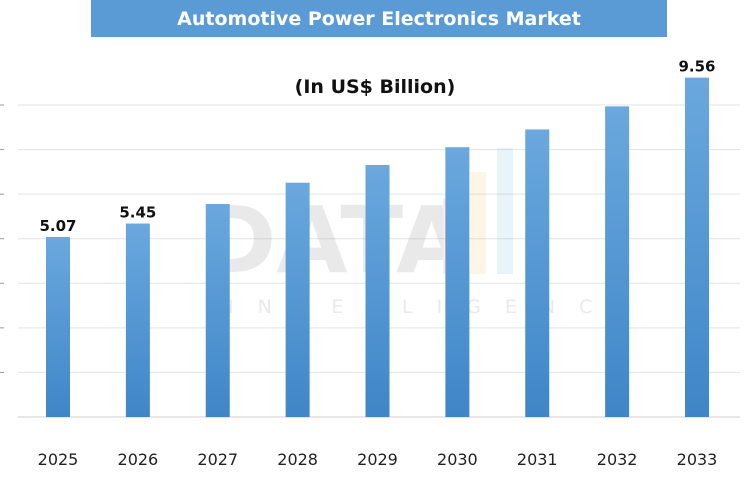 Image resolution: width=750 pixels, height=500 pixels. What do you see at coordinates (58, 327) in the screenshot?
I see `bar-2025` at bounding box center [58, 327].